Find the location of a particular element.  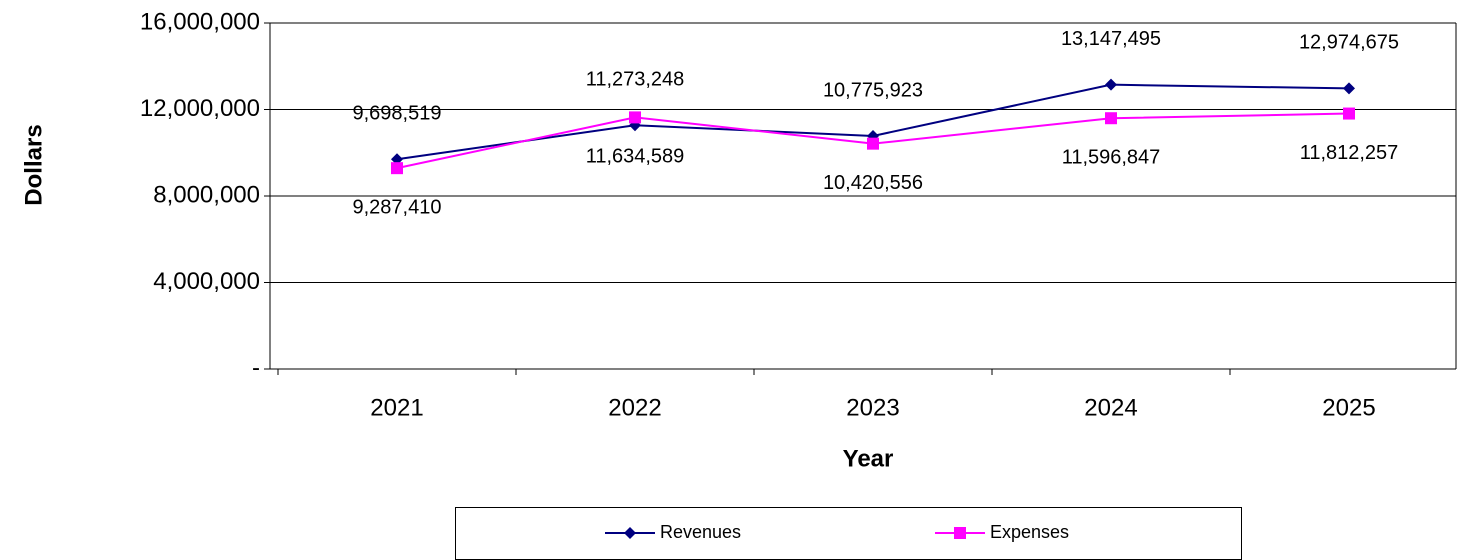

y-axis-title: Dollars is located at coordinates (33, 164).